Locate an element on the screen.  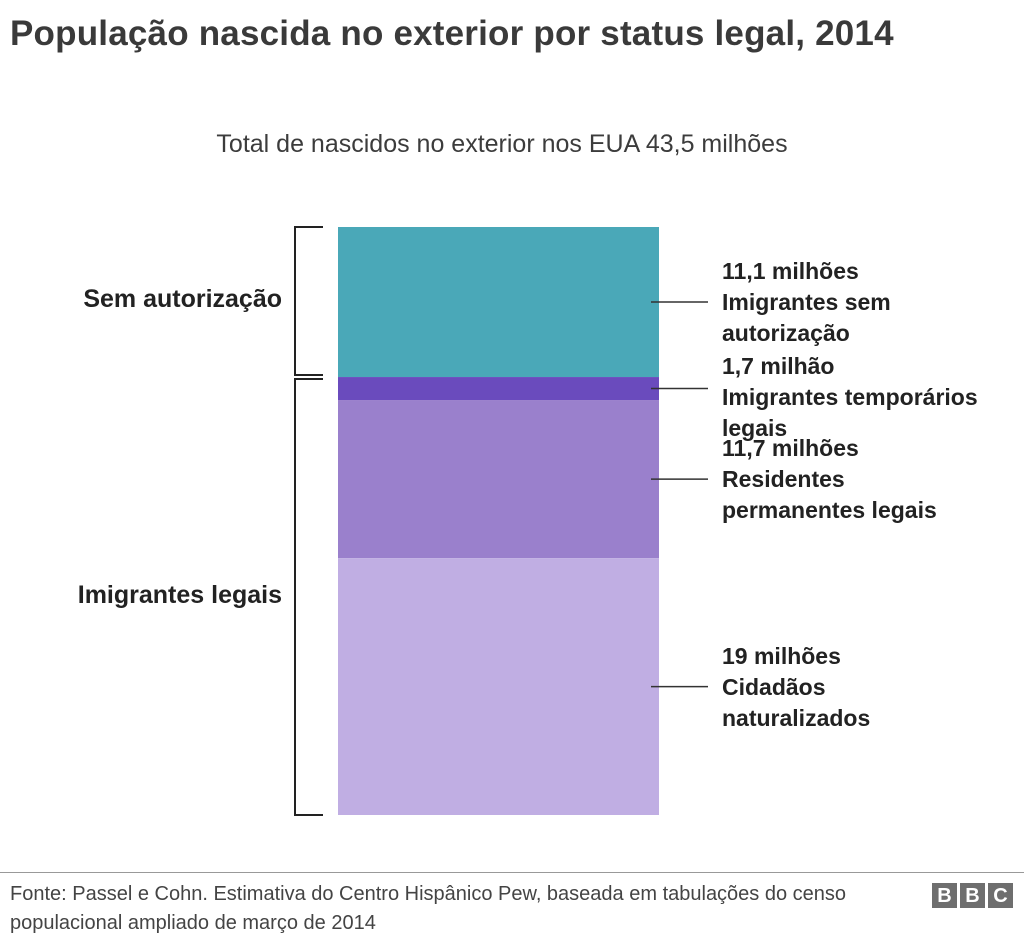
segment-value-label: 11,1 milhões is located at coordinates (790, 271).